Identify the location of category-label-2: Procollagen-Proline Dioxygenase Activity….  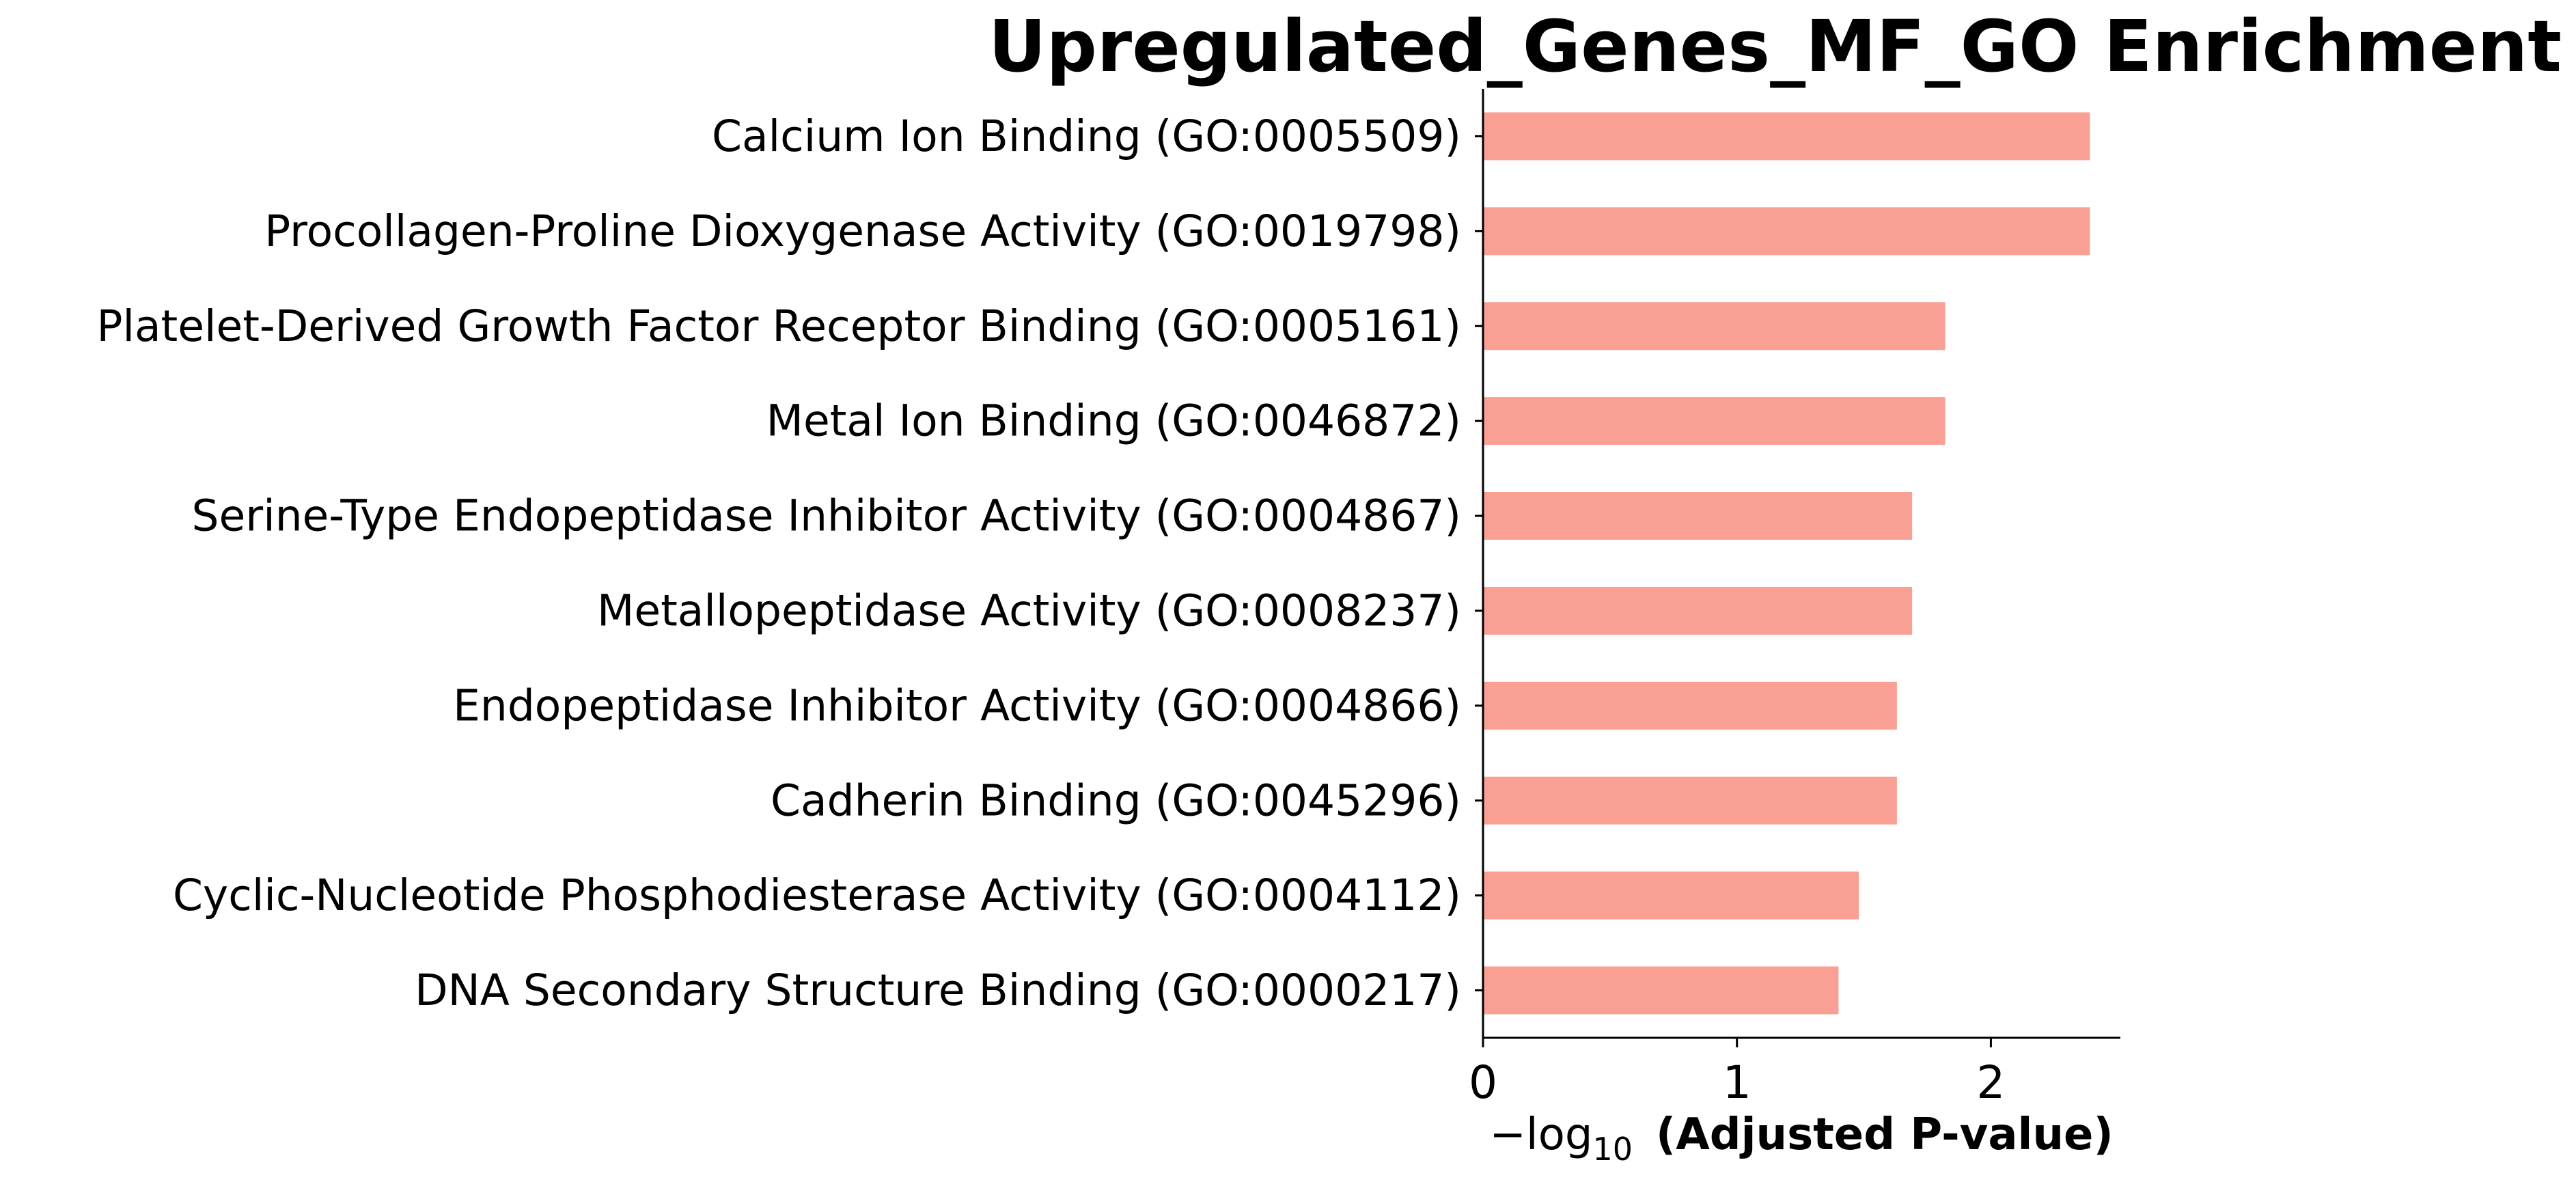
(862, 231).